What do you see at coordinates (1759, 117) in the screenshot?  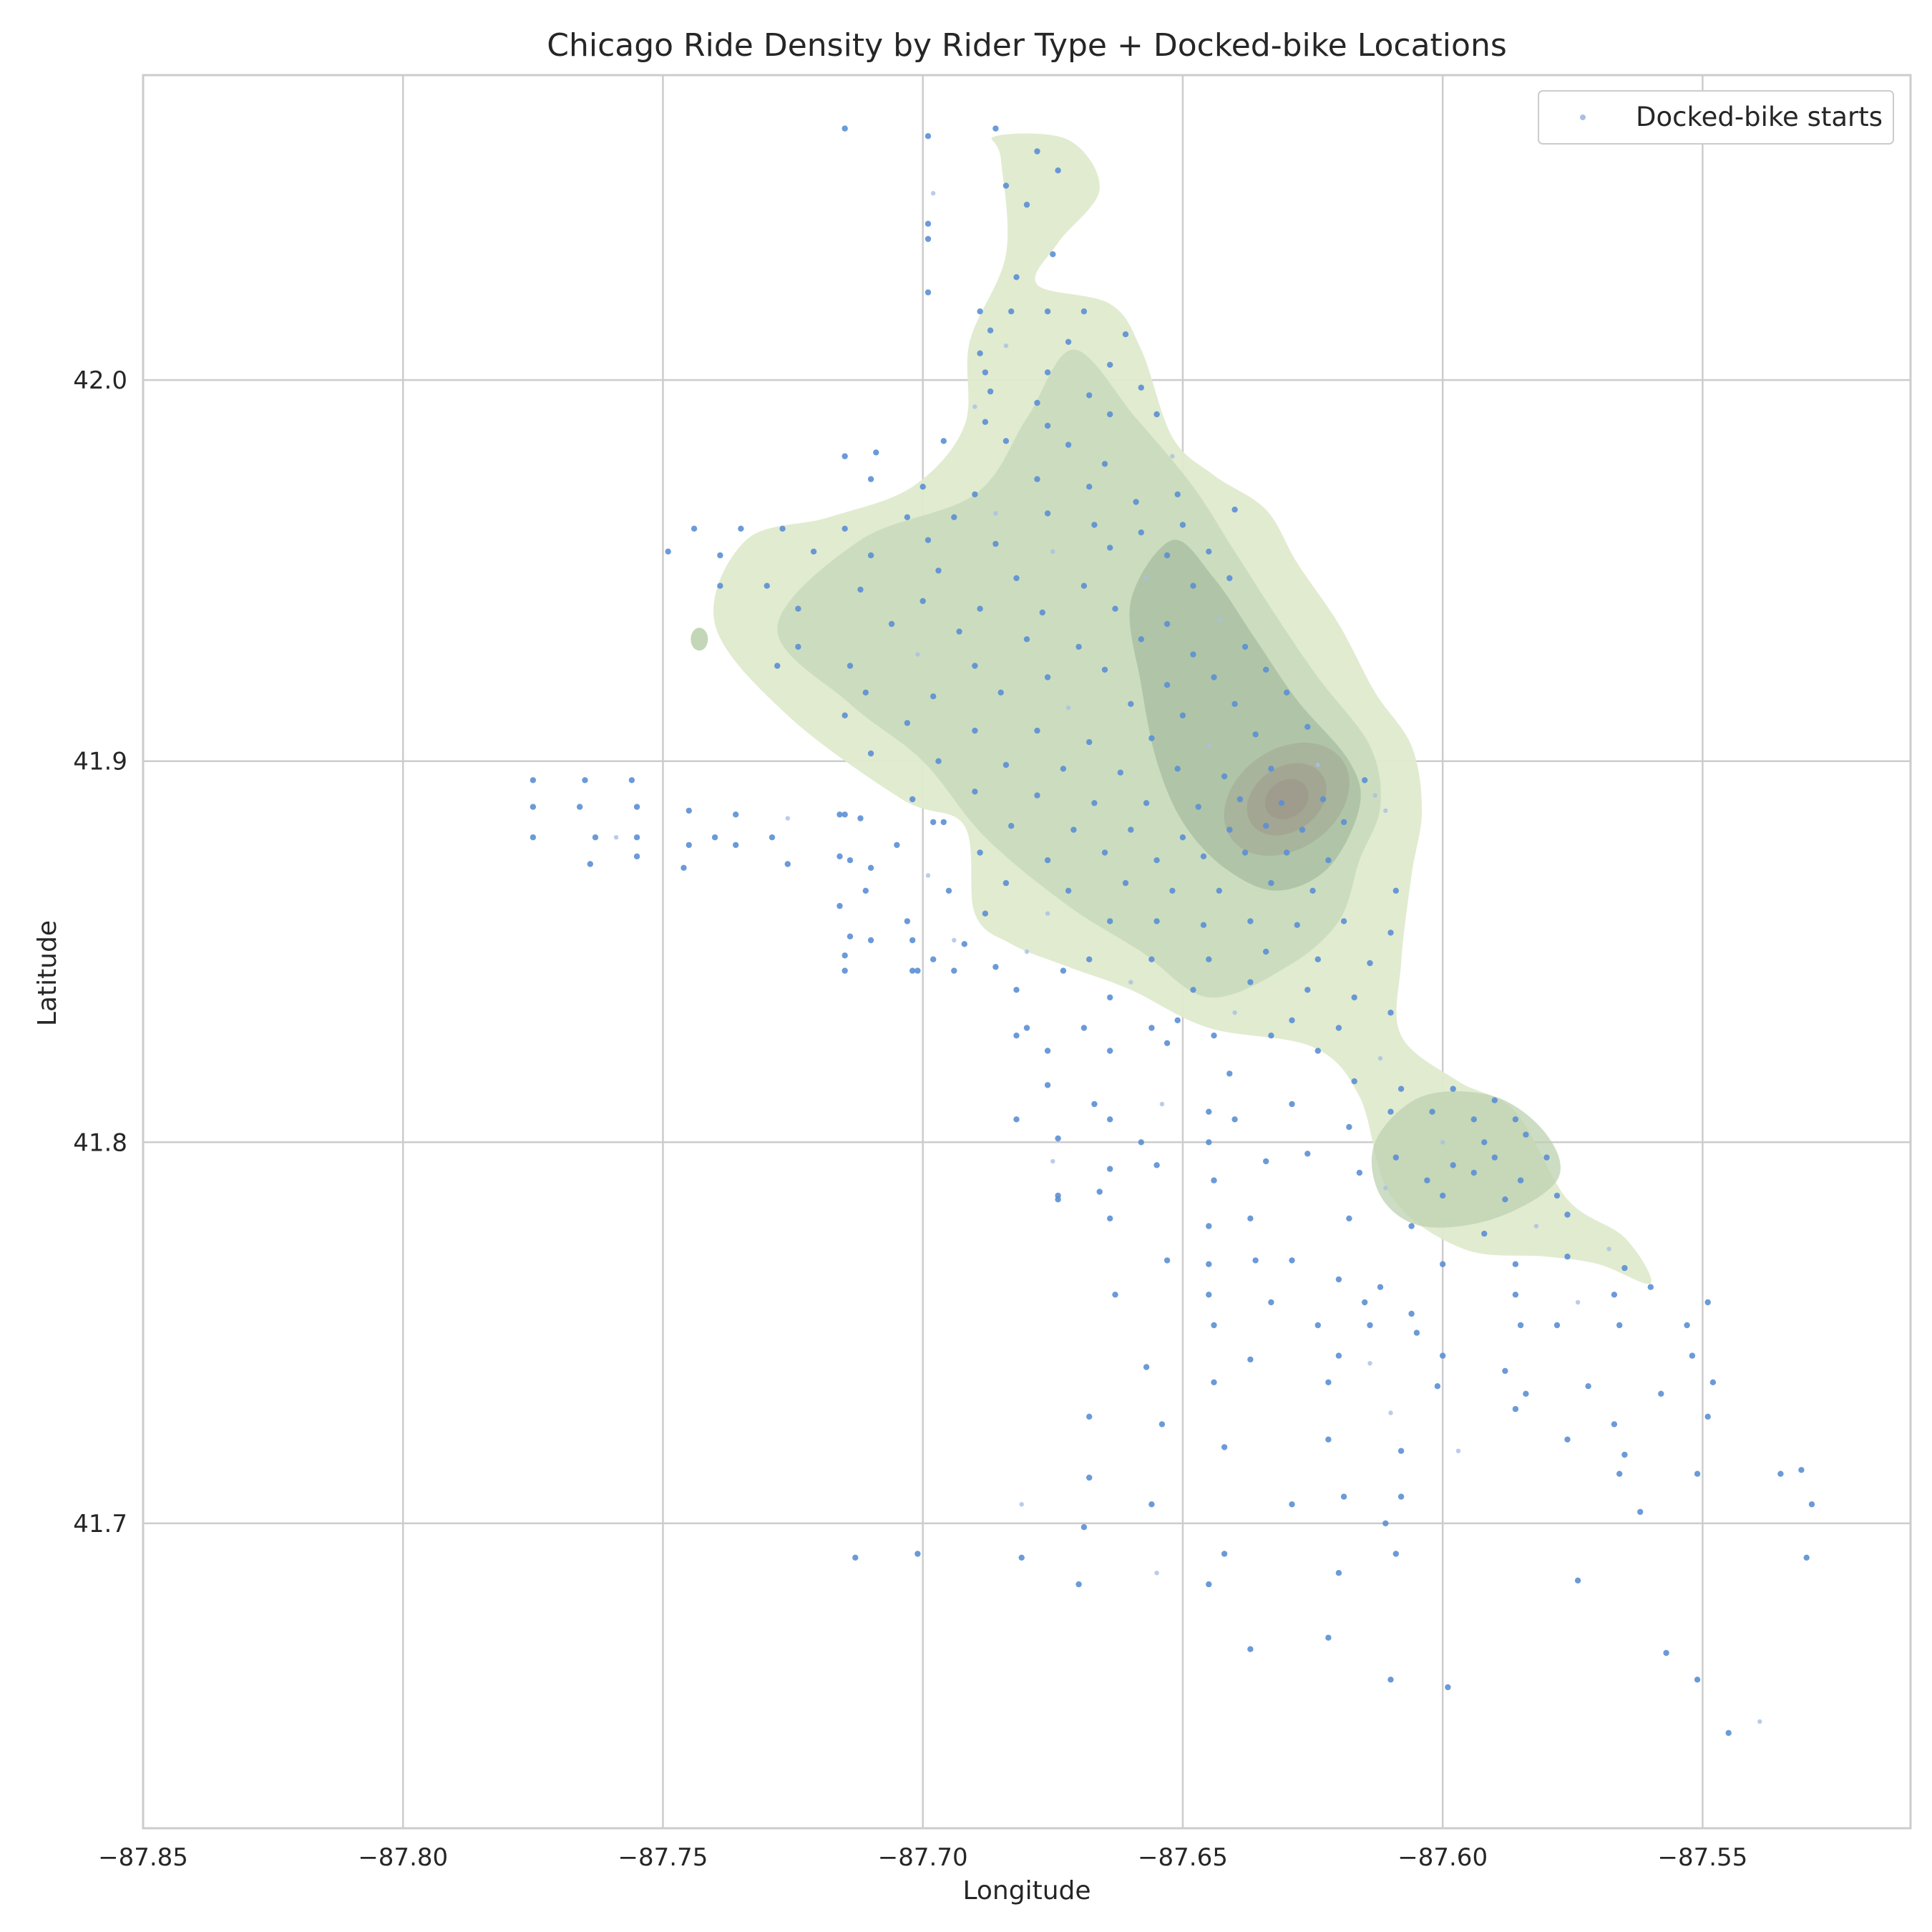 I see `legend-entry-docked-bike-starts: Docked-bike starts` at bounding box center [1759, 117].